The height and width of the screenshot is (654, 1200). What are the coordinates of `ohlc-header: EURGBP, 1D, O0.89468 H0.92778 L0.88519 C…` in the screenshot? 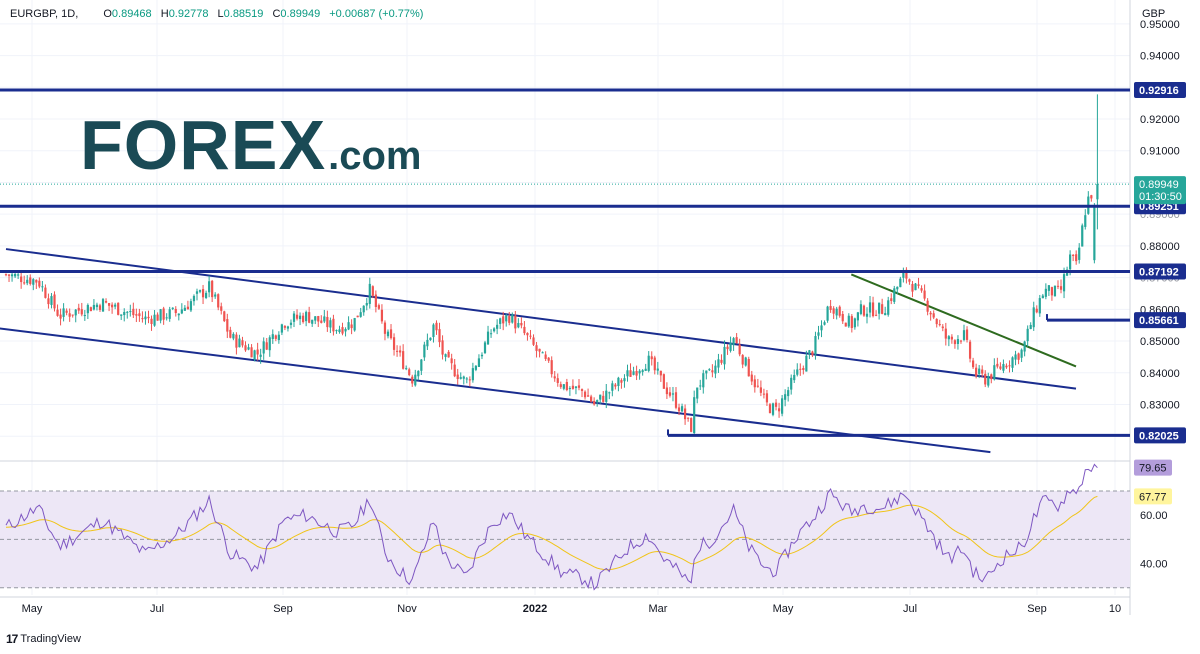 It's located at (219, 14).